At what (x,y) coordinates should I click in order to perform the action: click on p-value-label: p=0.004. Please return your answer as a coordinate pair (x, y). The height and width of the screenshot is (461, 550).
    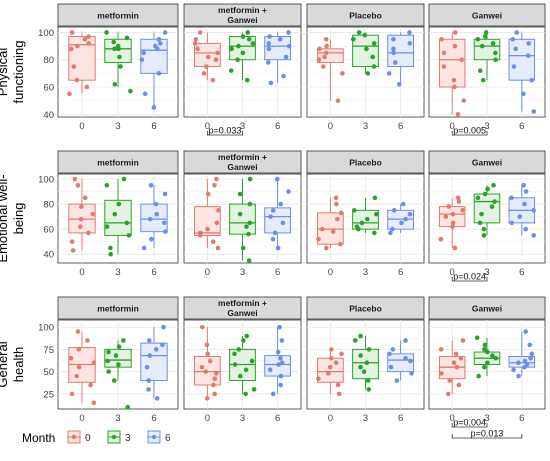
    Looking at the image, I should click on (469, 423).